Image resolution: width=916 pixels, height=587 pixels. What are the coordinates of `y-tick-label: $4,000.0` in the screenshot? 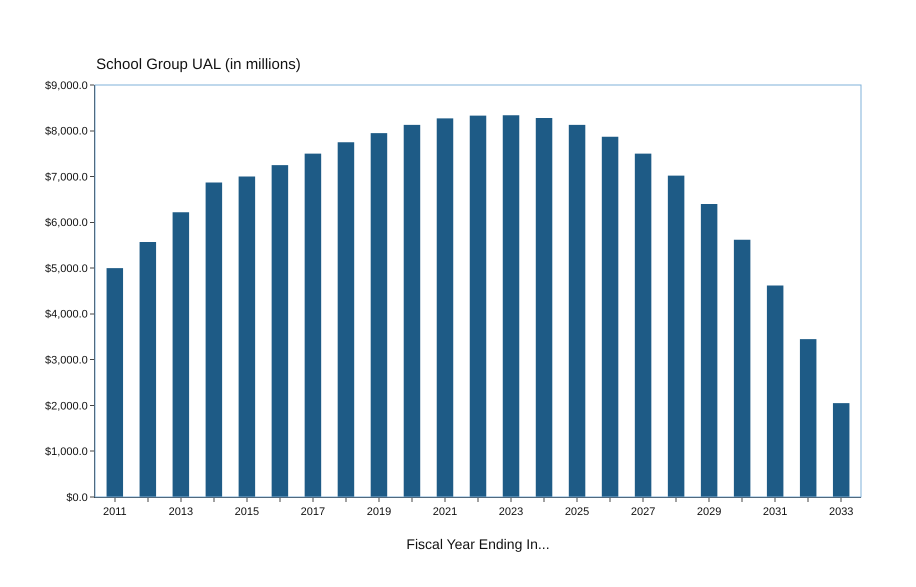 It's located at (66, 314).